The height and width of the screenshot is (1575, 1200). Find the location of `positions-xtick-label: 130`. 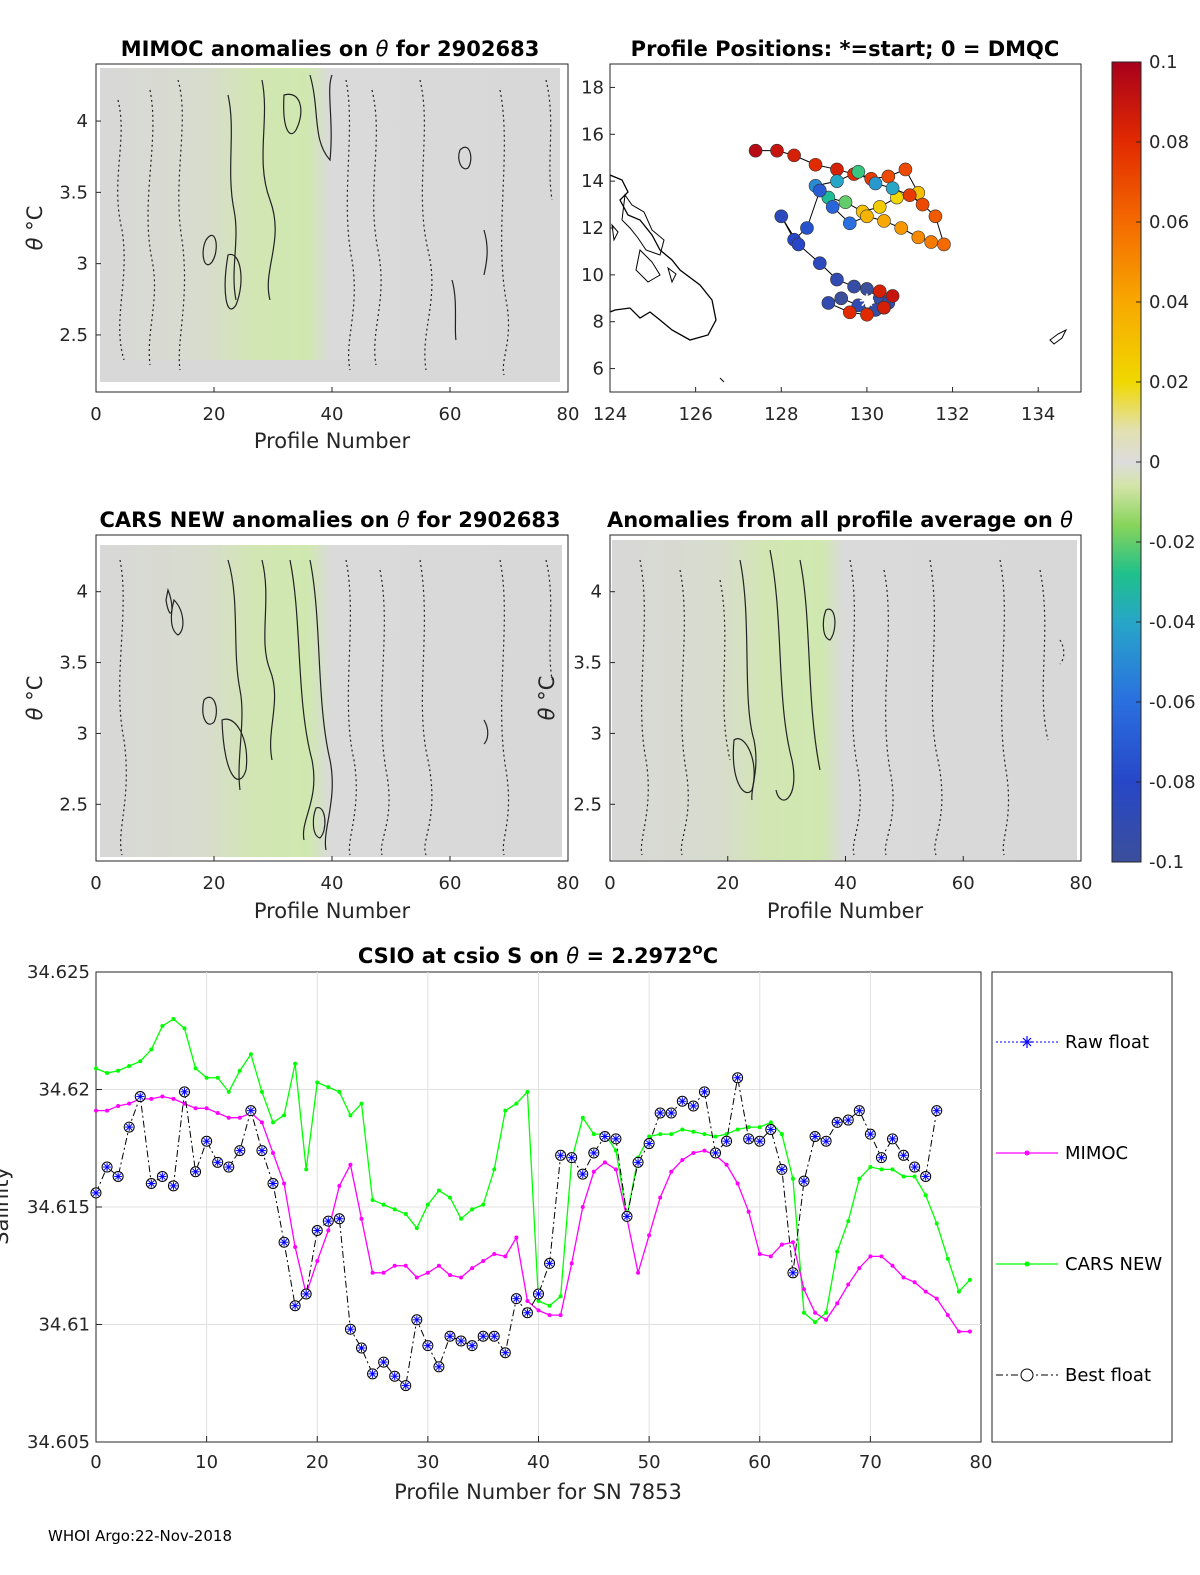

positions-xtick-label: 130 is located at coordinates (867, 414).